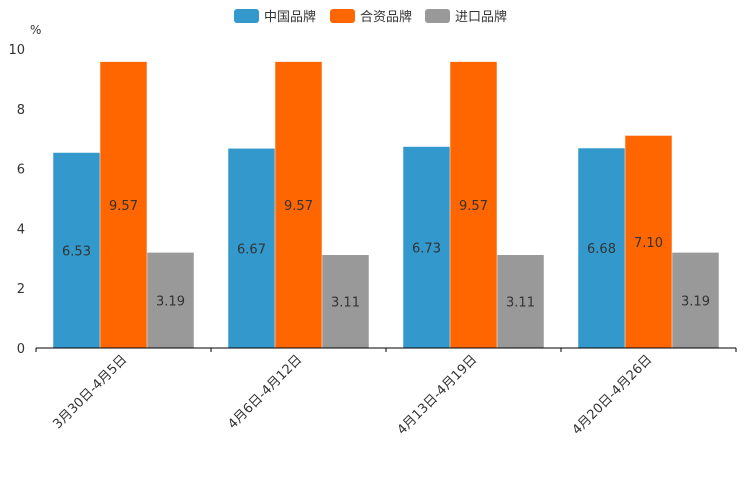  What do you see at coordinates (35, 30) in the screenshot?
I see `y-axis-unit-label: %` at bounding box center [35, 30].